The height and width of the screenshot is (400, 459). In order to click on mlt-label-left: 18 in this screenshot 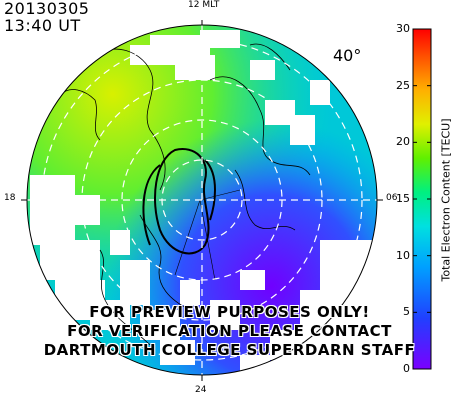, I will do `click(10, 198)`.